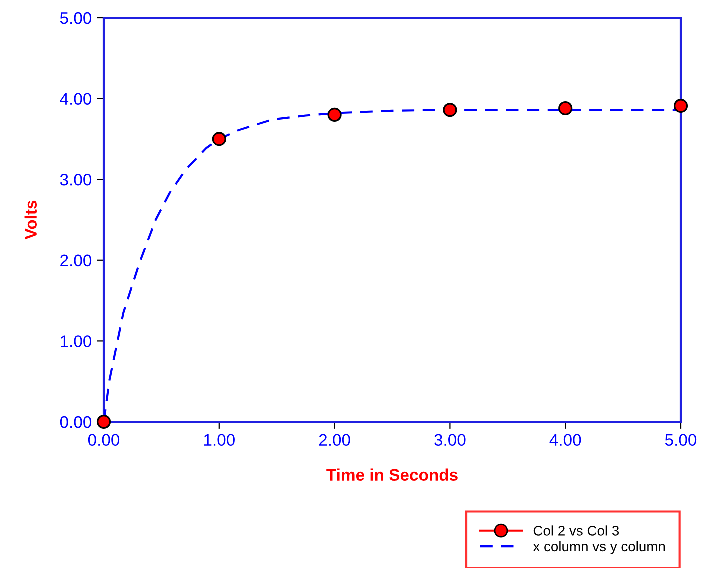 Image resolution: width=707 pixels, height=568 pixels. Describe the element at coordinates (31, 220) in the screenshot. I see `y-axis-title: Volts` at that location.